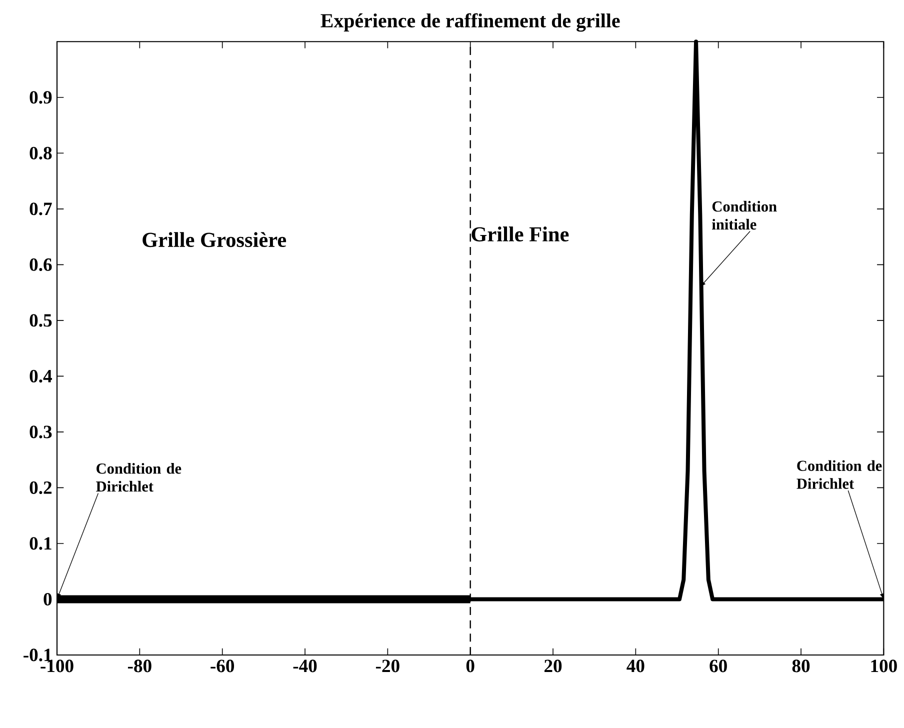 The image size is (904, 728). Describe the element at coordinates (635, 666) in the screenshot. I see `x-tick-label: 40` at that location.